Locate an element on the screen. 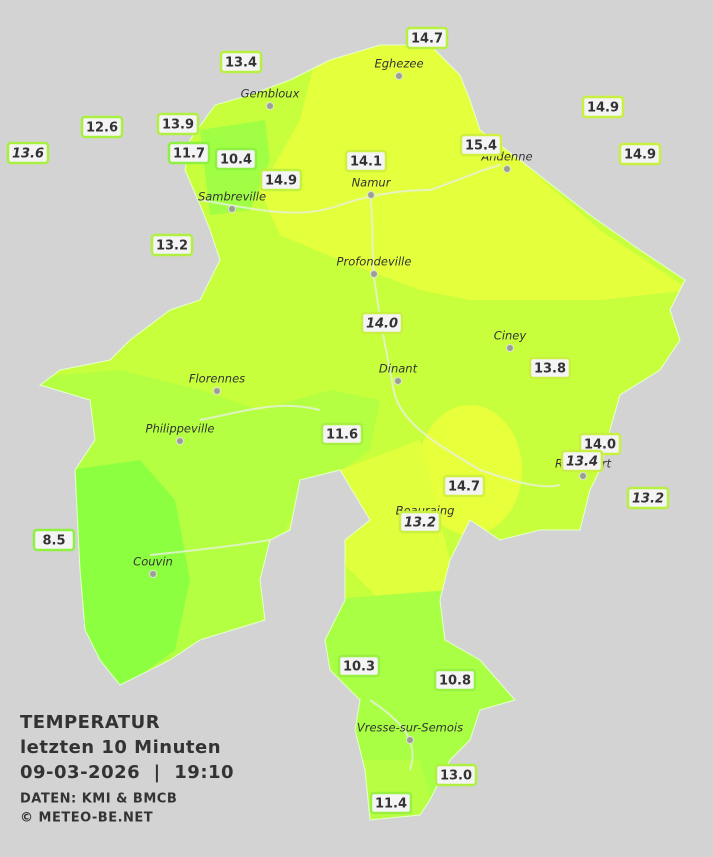  station: 15.4 is located at coordinates (481, 145).